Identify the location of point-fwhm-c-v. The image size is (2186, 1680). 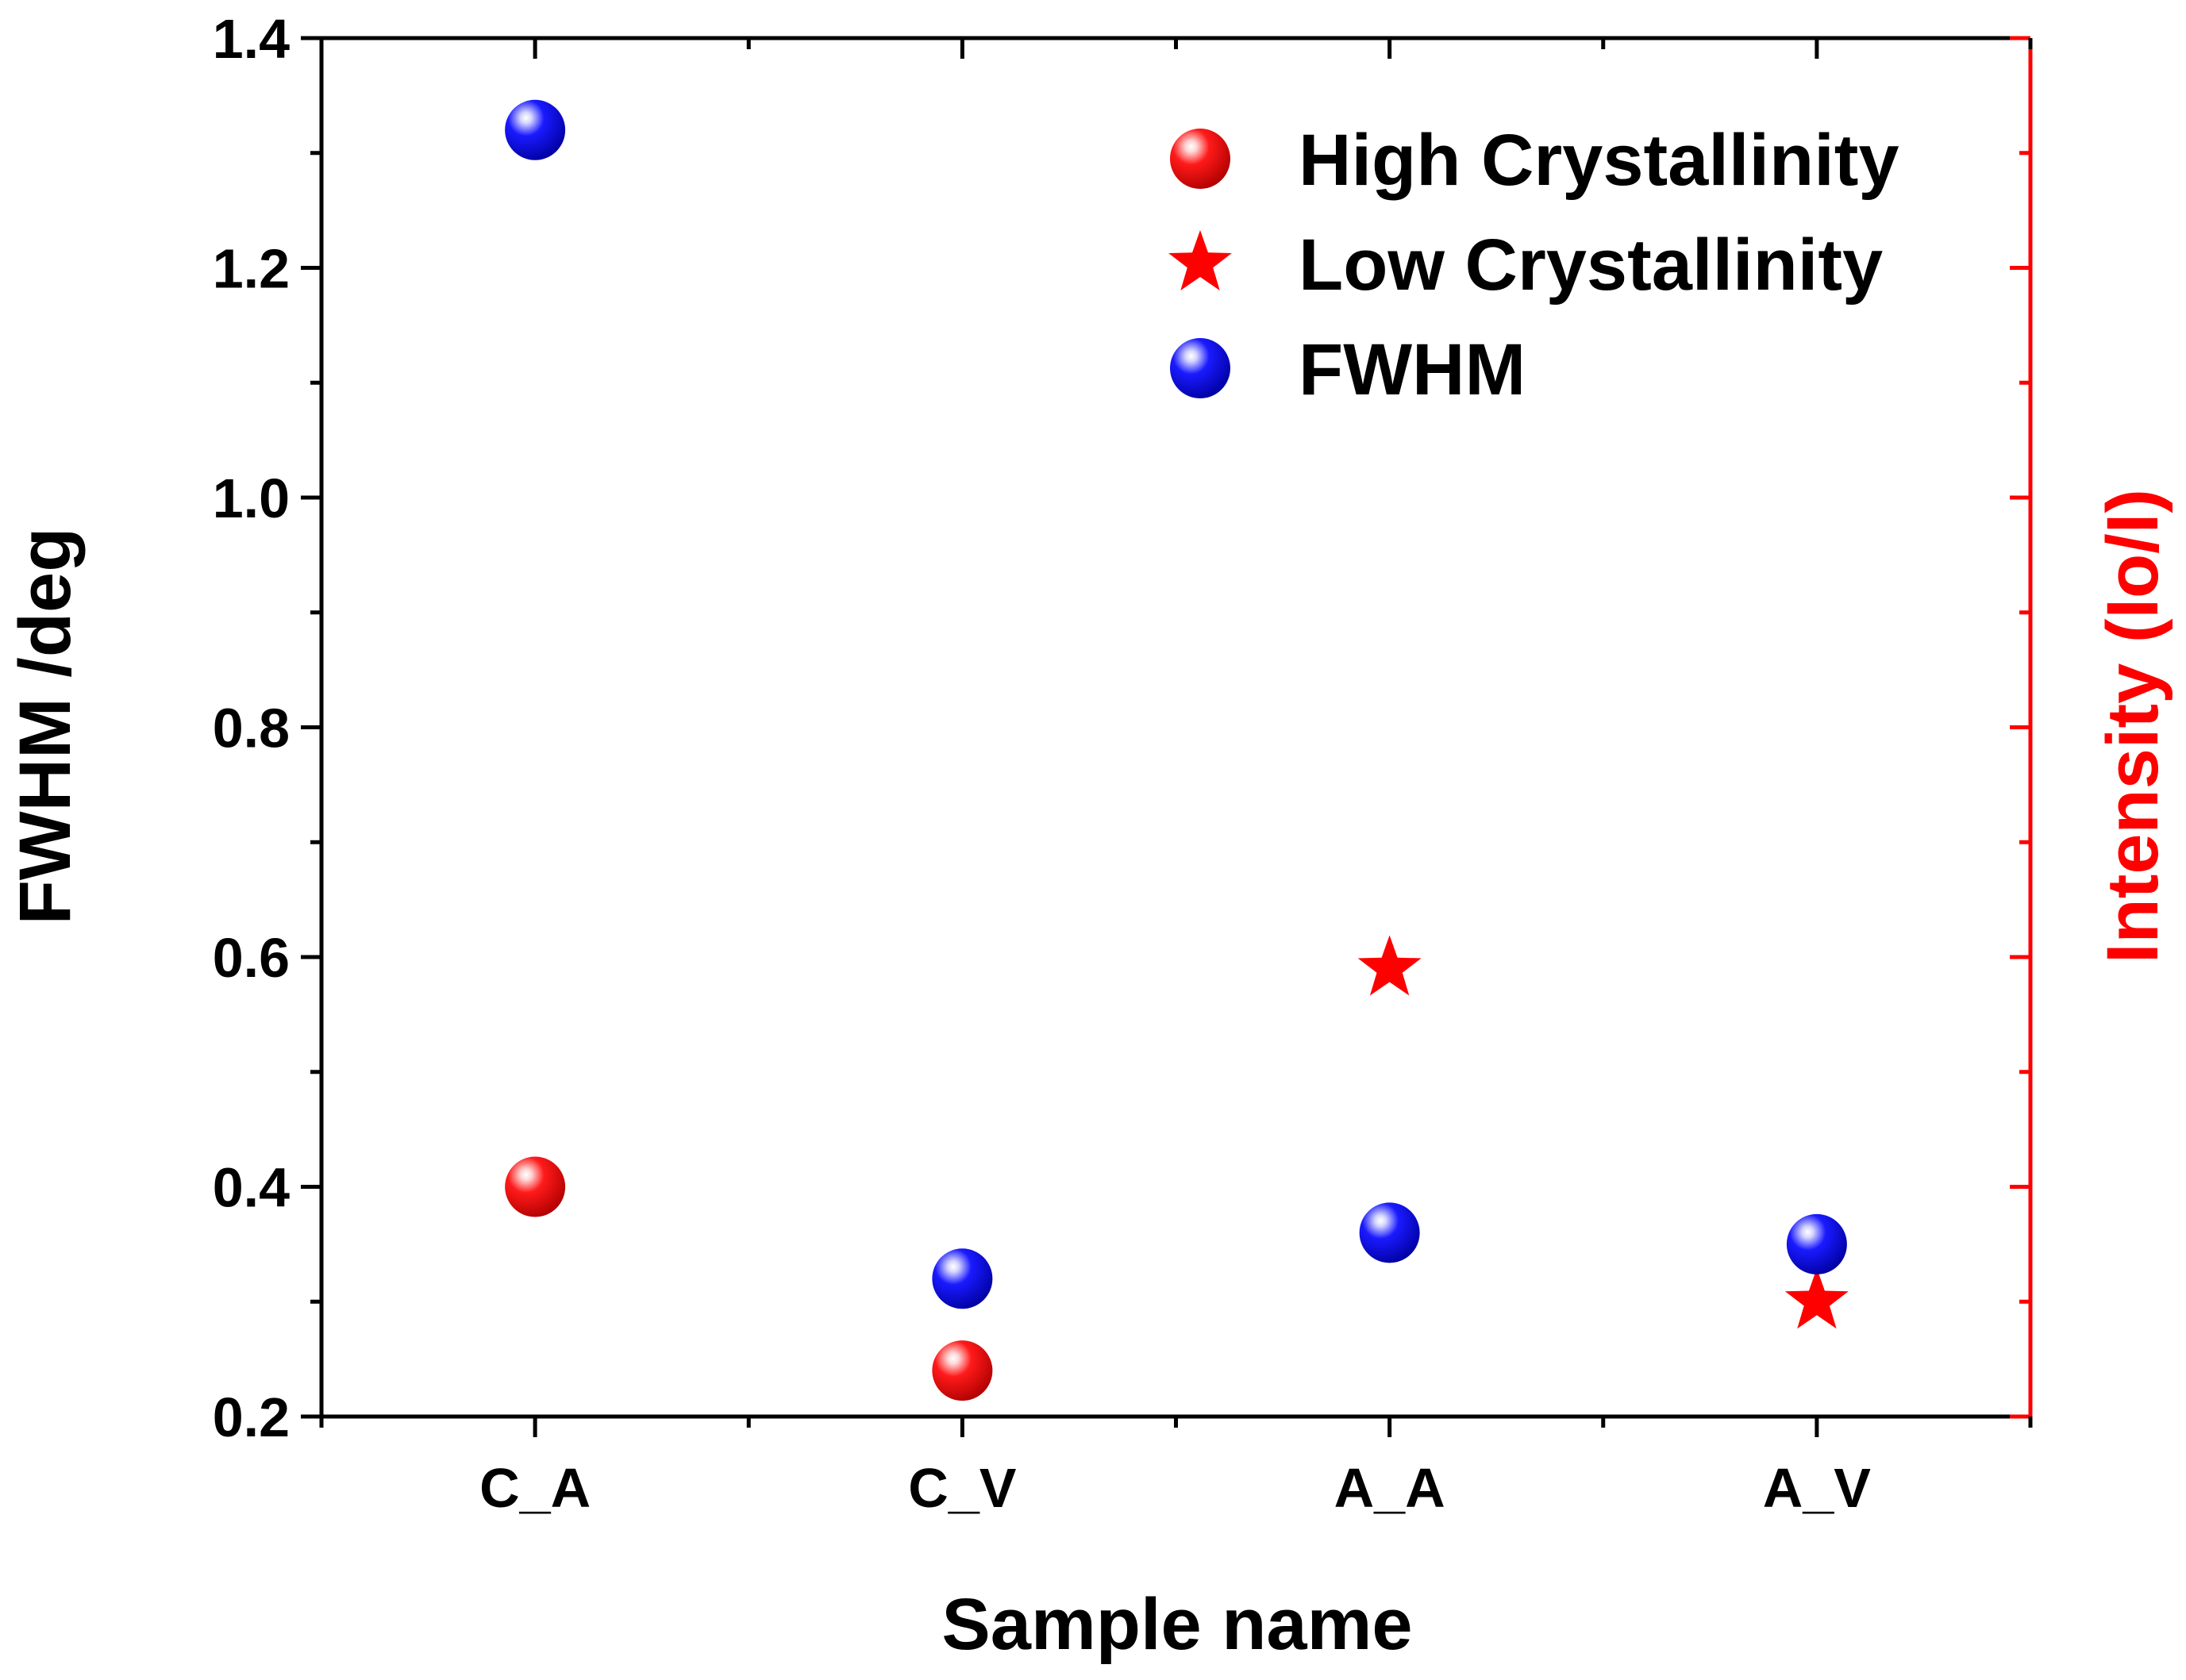
(962, 1278).